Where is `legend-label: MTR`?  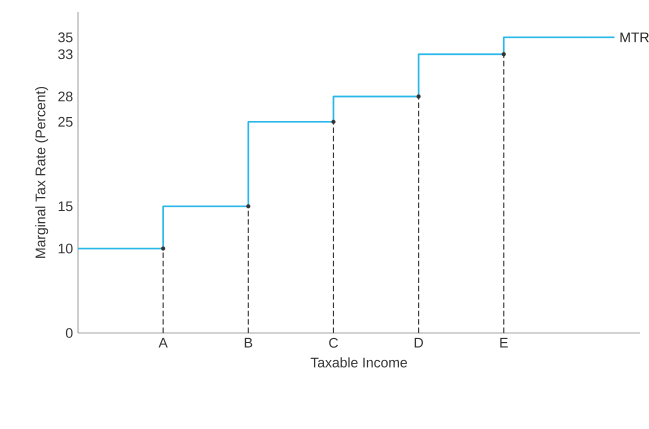 legend-label: MTR is located at coordinates (634, 37).